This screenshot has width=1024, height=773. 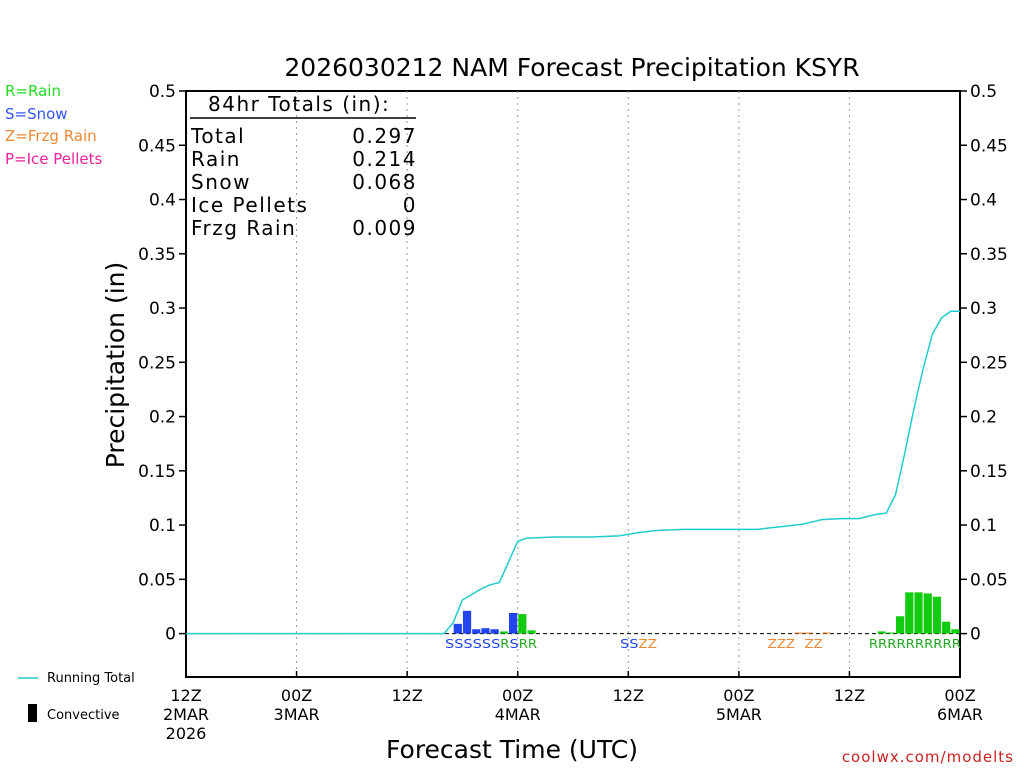 I want to click on ptype-code: SS, so click(x=629, y=644).